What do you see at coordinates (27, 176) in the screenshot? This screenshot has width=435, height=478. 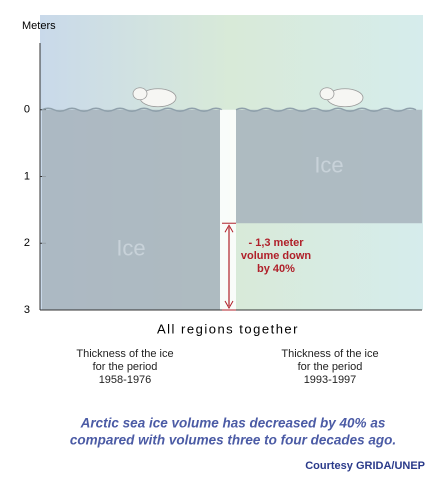 I see `y-tick-label: 1` at bounding box center [27, 176].